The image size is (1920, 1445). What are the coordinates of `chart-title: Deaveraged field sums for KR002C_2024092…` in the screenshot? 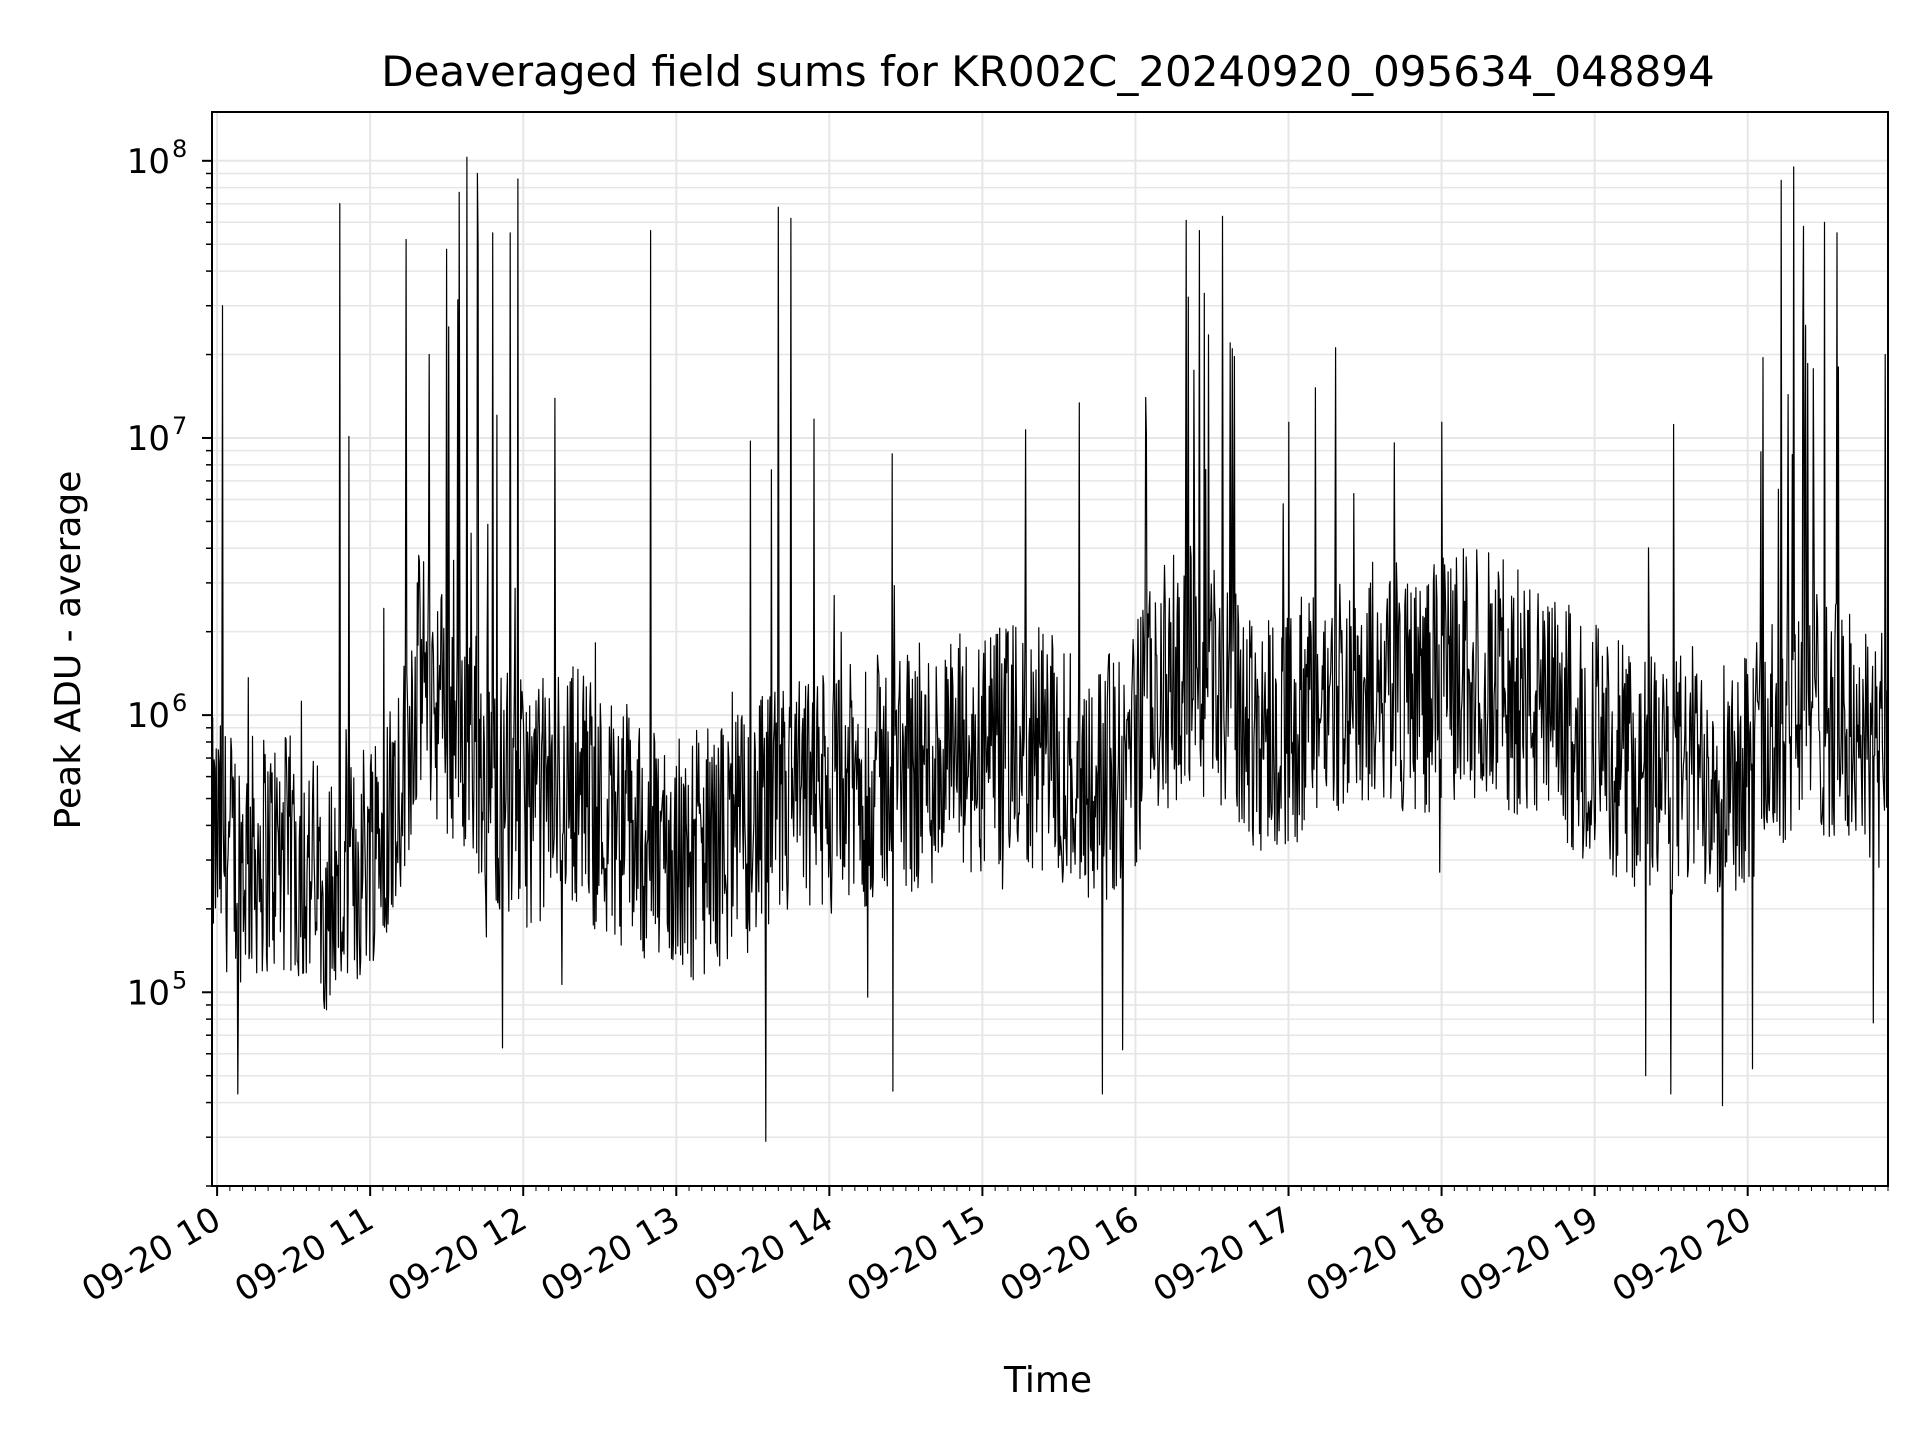 It's located at (1048, 71).